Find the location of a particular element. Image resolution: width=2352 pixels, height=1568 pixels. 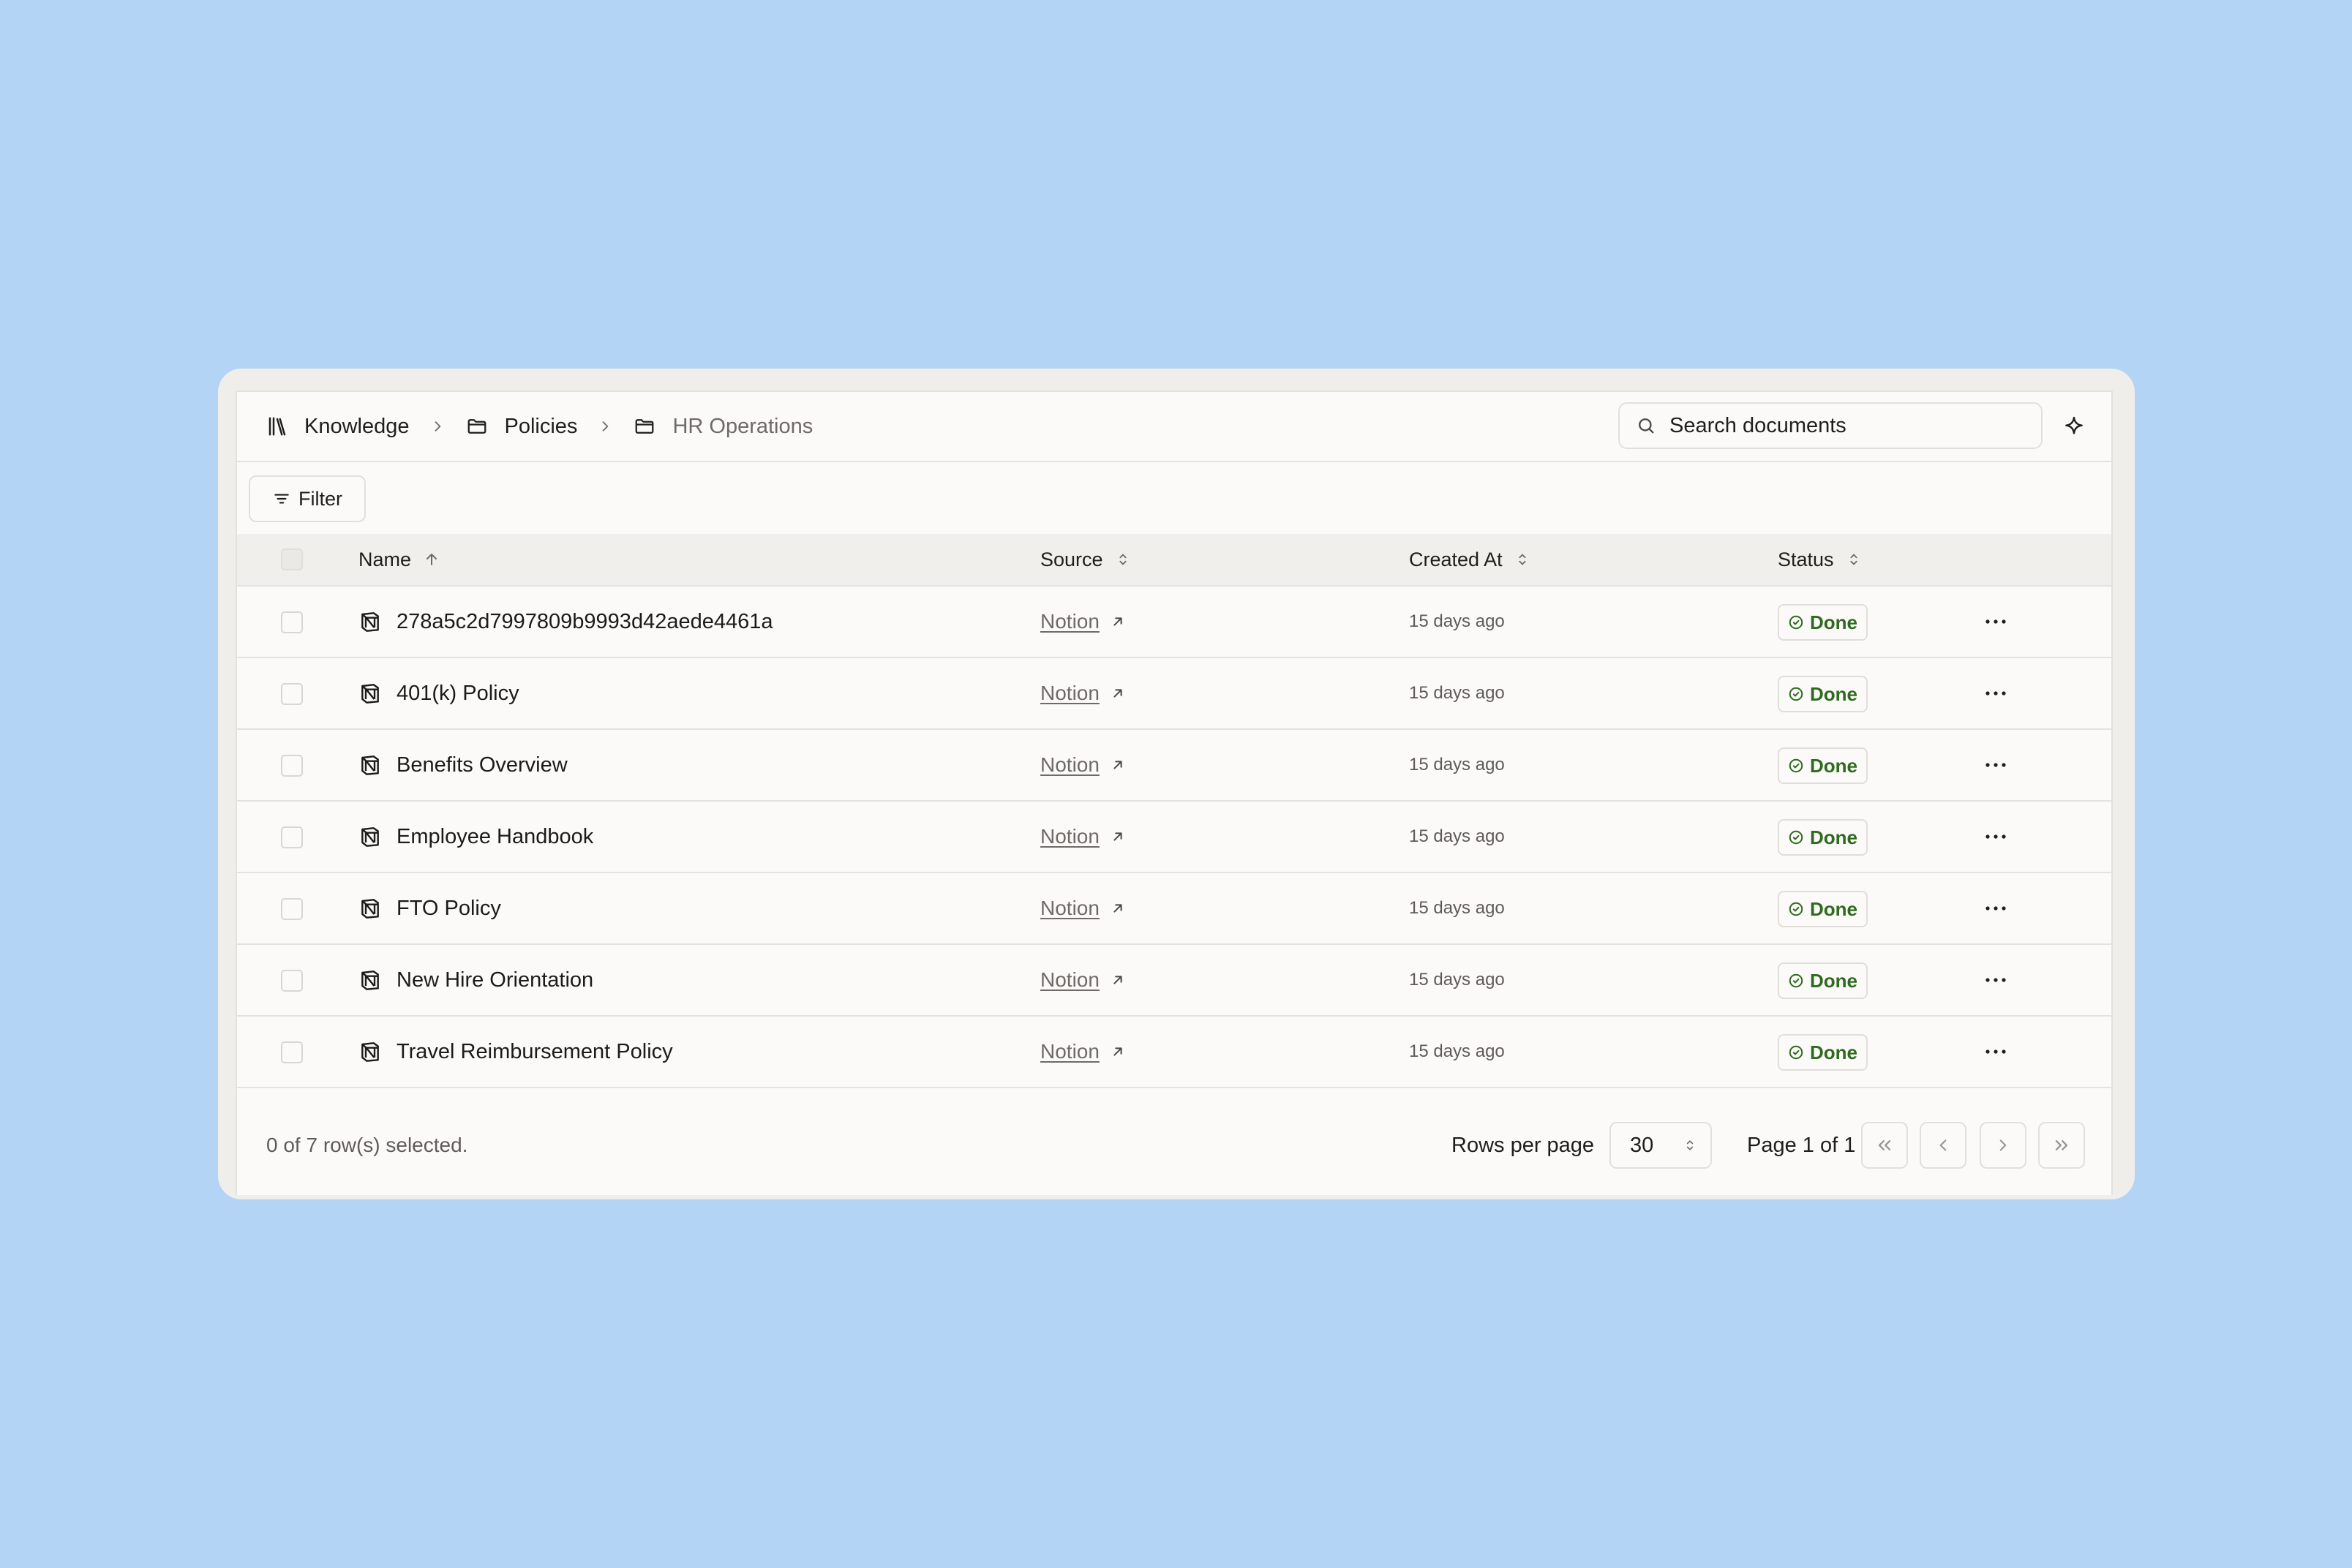

first-page-button is located at coordinates (1885, 1145).